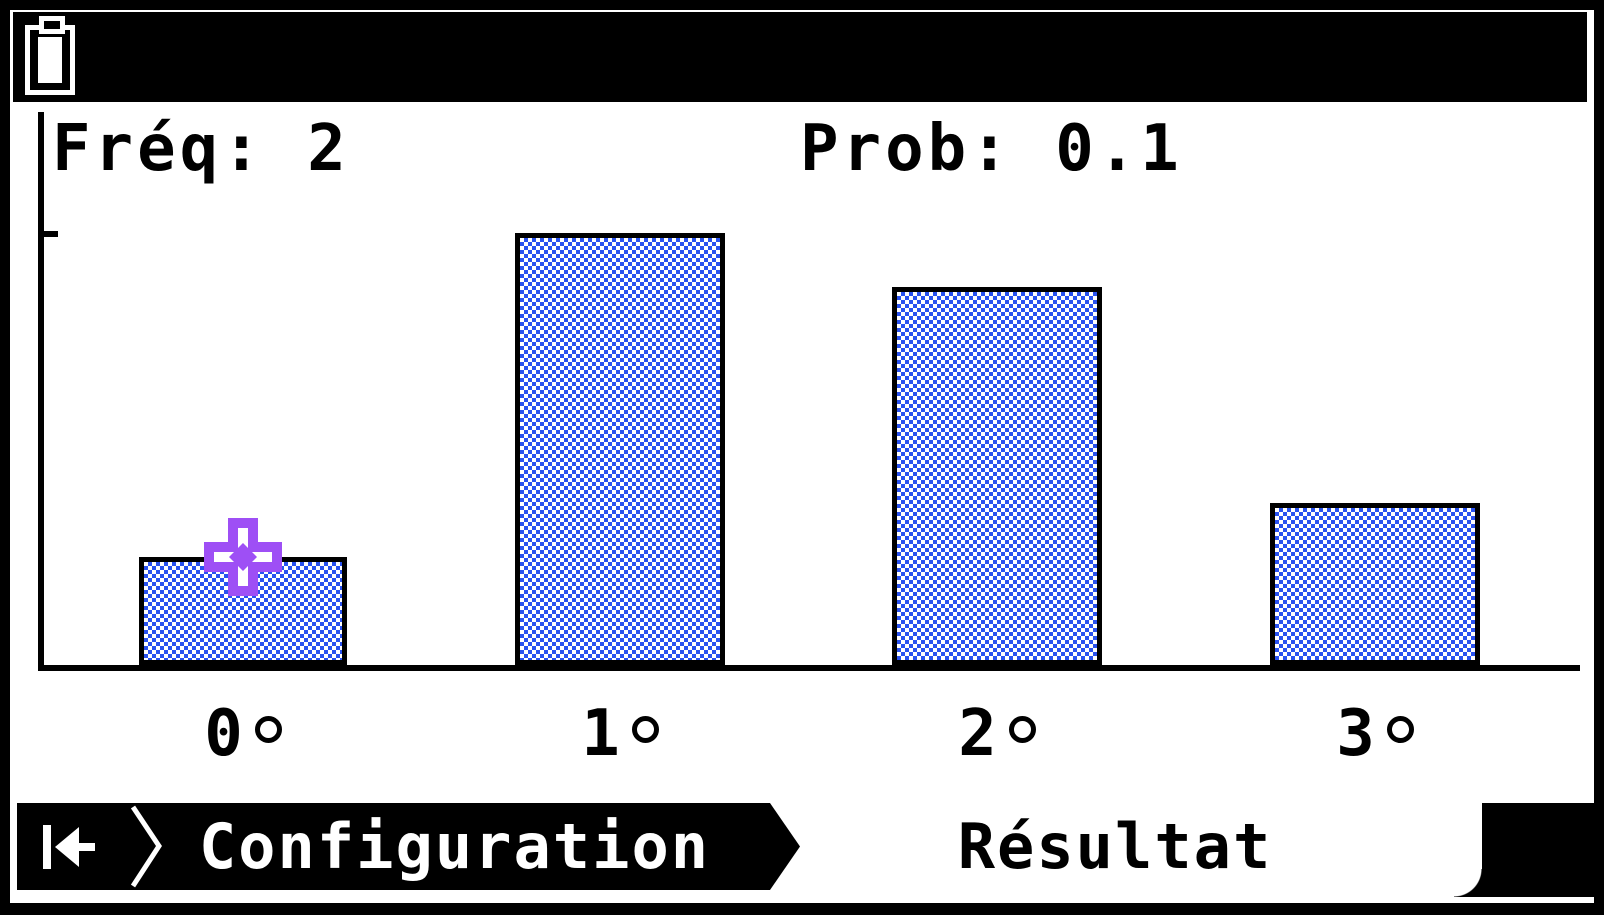 The image size is (1604, 915). I want to click on tab-separator-chevron-icon, so click(147, 846).